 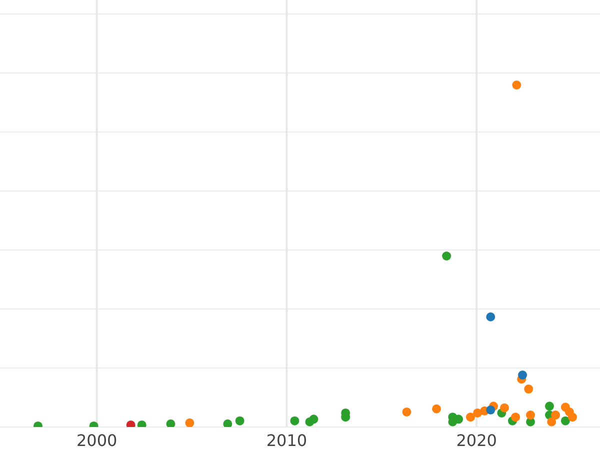 What do you see at coordinates (97, 440) in the screenshot?
I see `x-tick-label: 2000` at bounding box center [97, 440].